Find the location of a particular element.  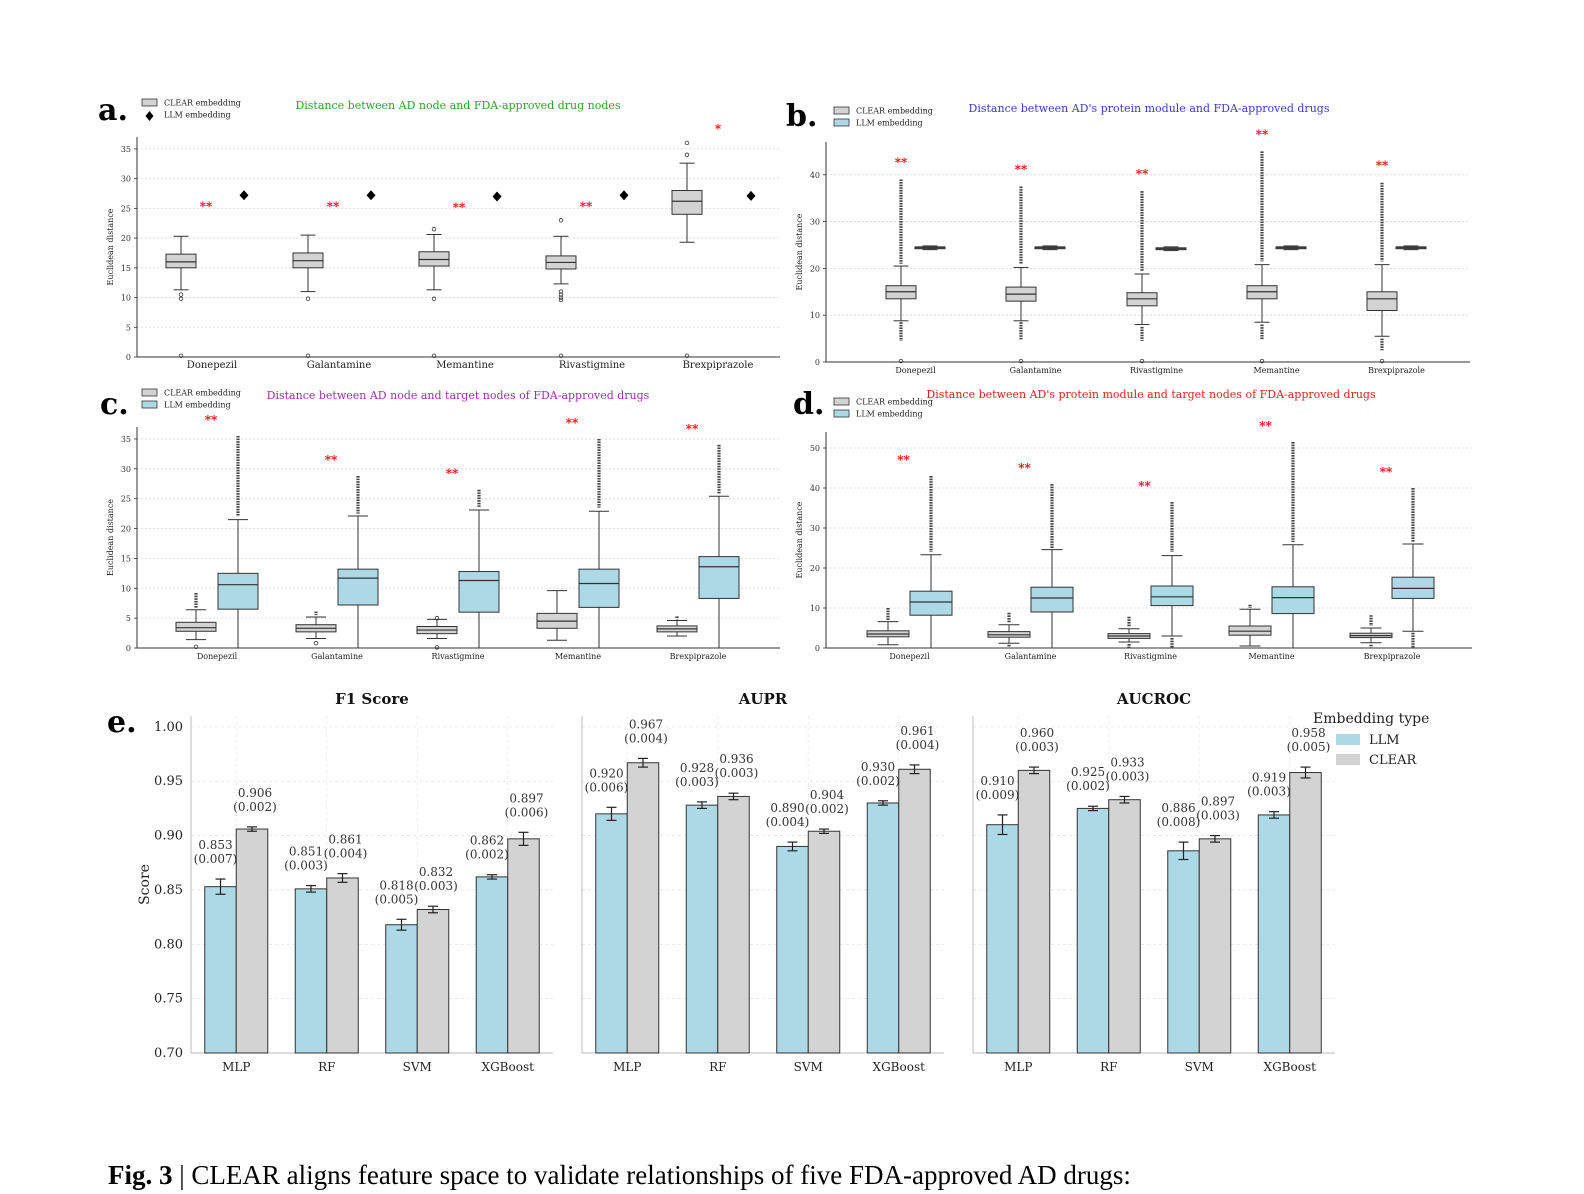

panel-e-legend: Embedding type LLM CLEAR is located at coordinates (1371, 739).